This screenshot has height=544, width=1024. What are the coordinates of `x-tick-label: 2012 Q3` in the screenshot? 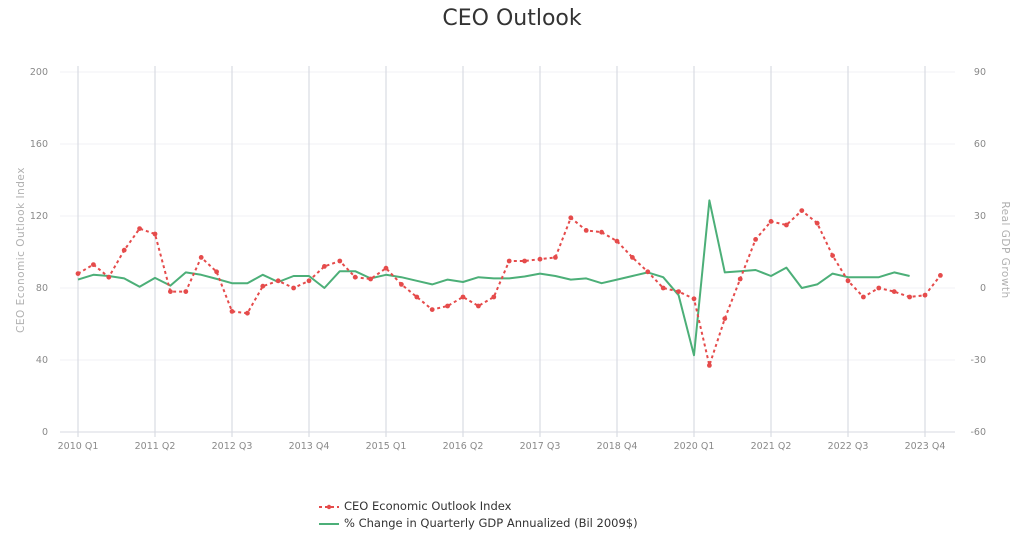 It's located at (232, 446).